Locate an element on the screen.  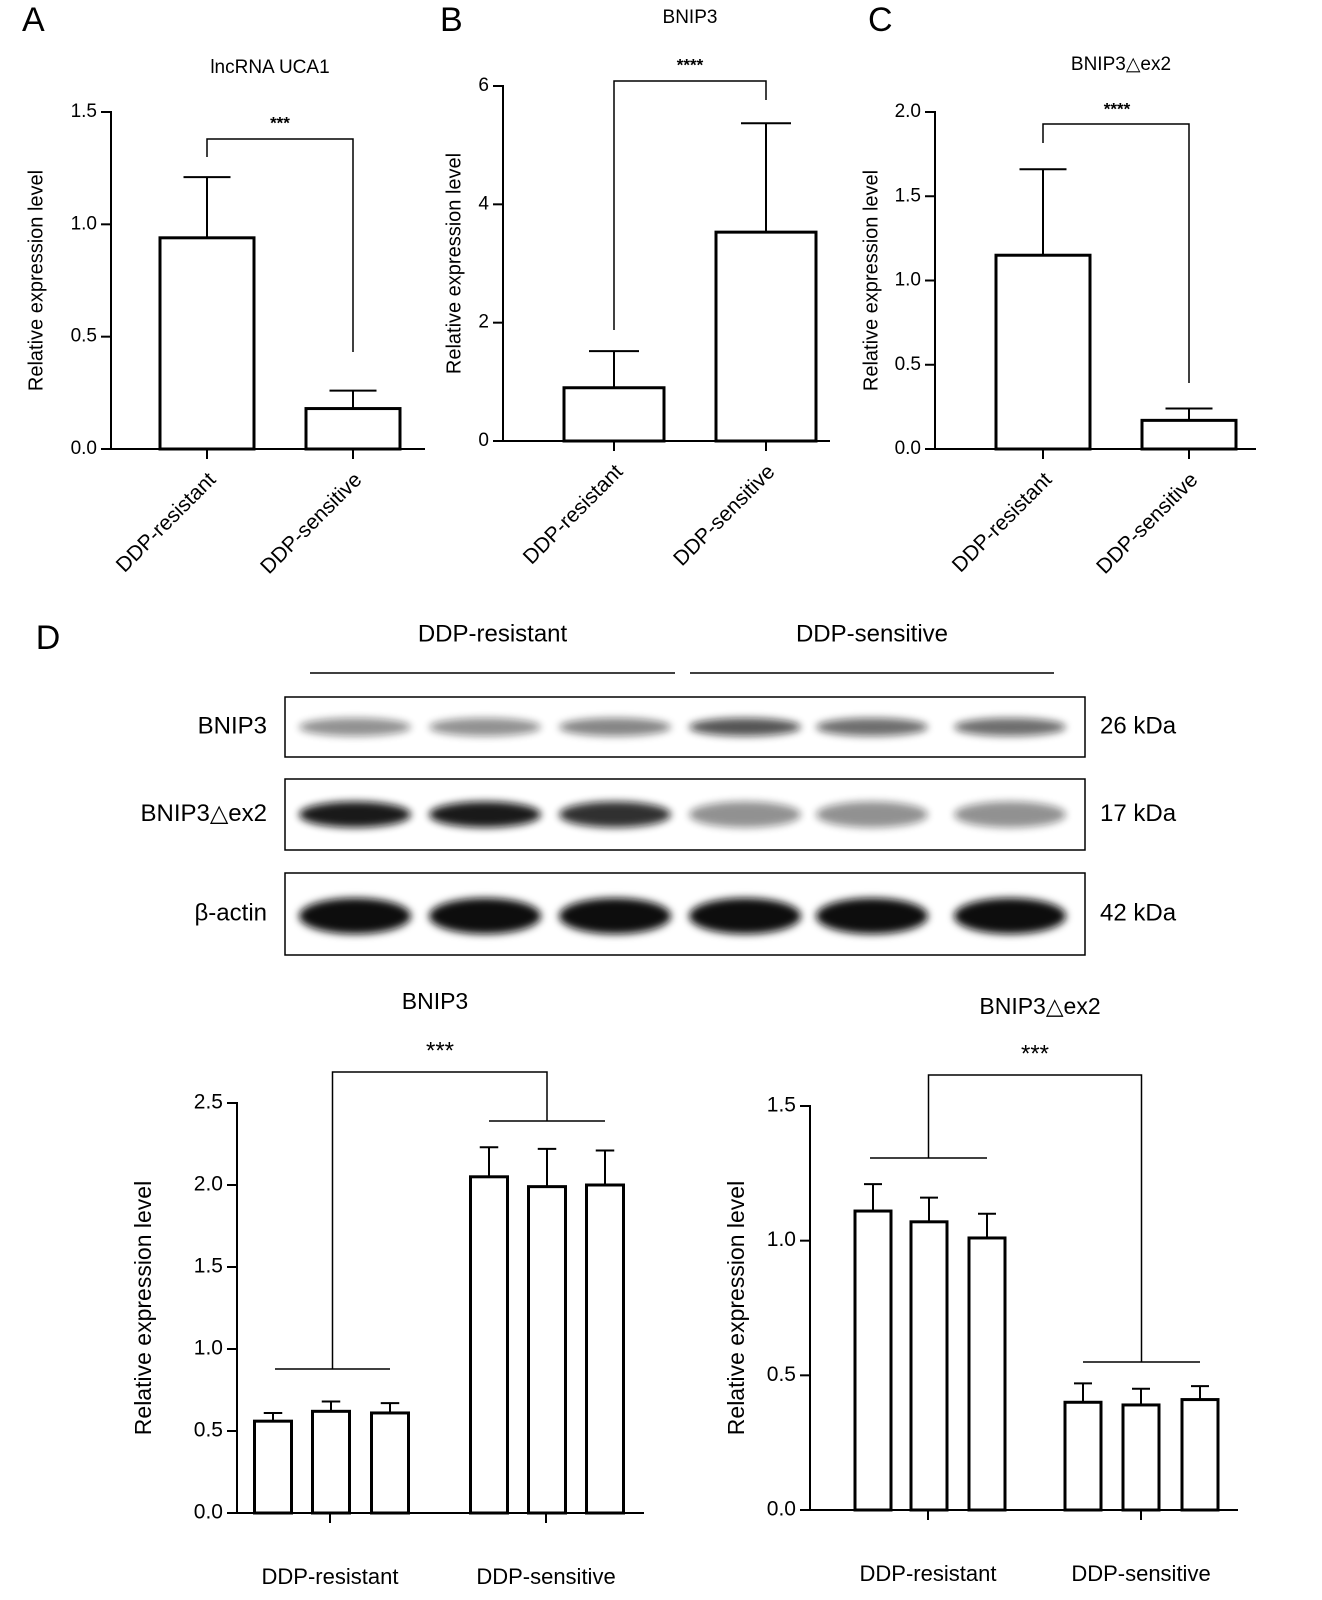
panel-letter: C is located at coordinates (880, 20).